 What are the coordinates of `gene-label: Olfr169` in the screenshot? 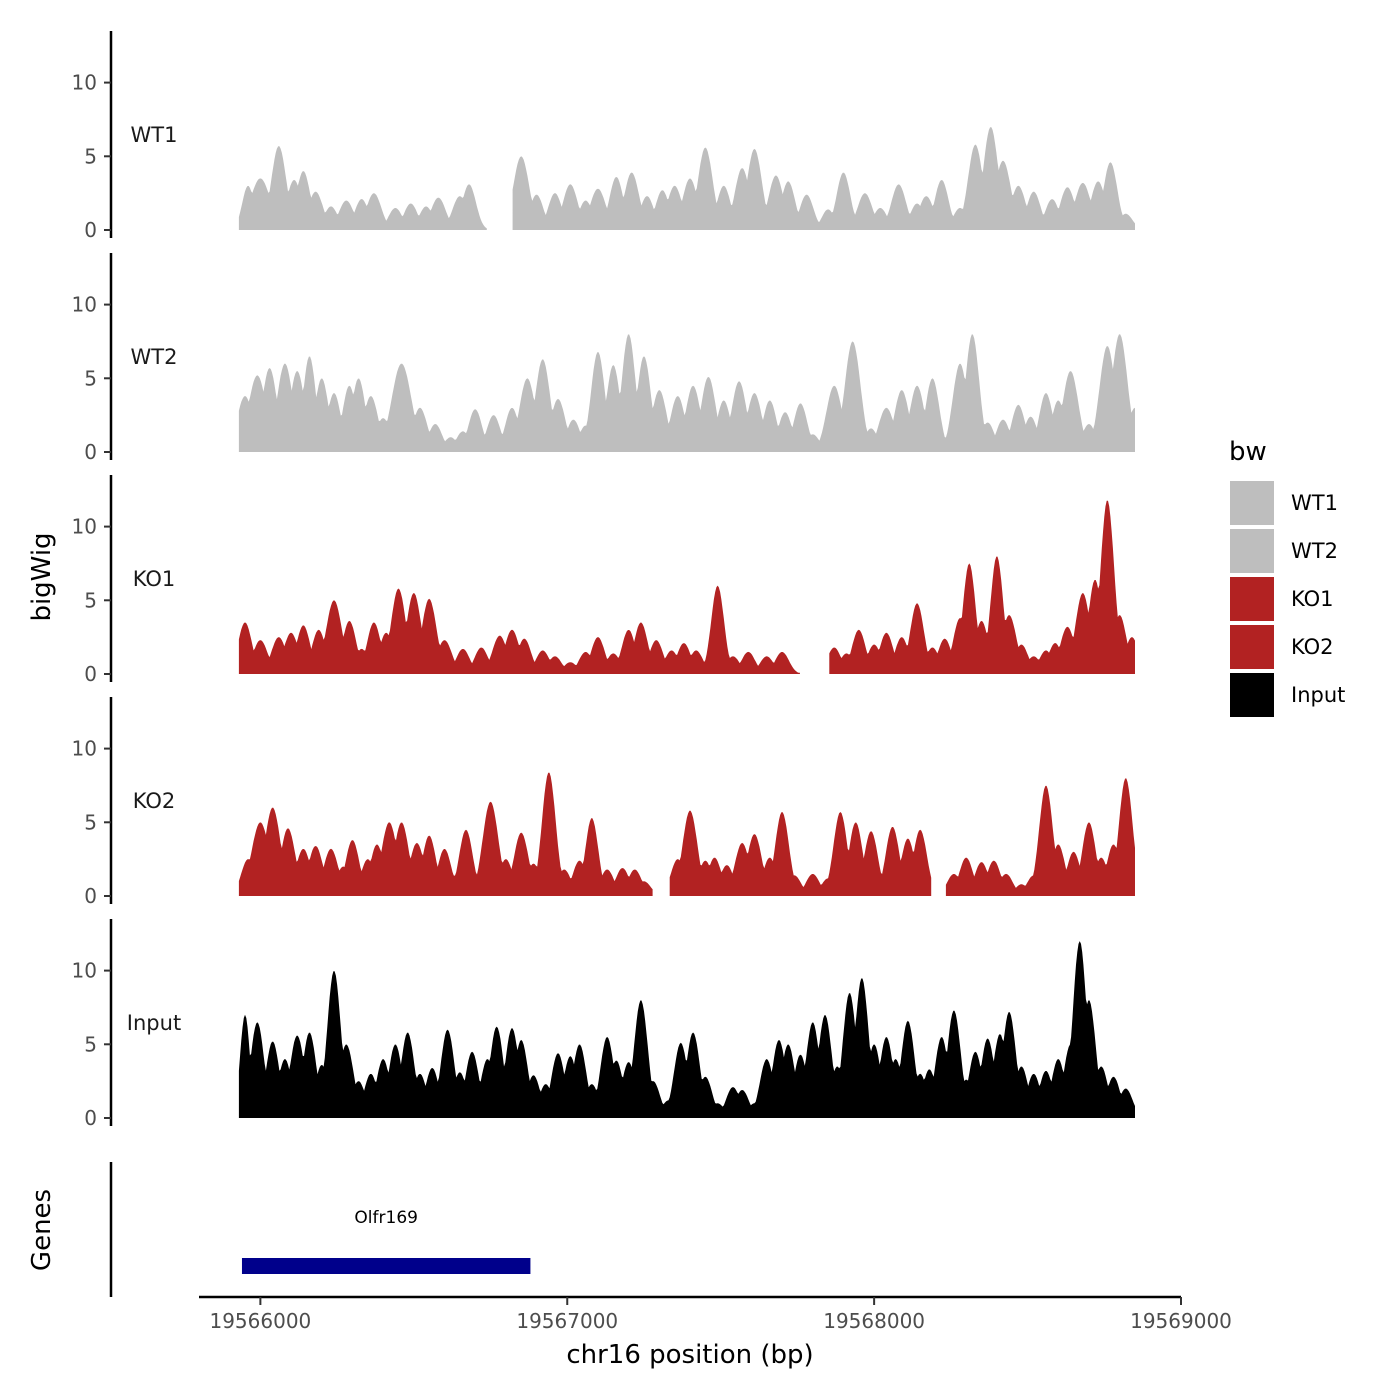 It's located at (386, 1218).